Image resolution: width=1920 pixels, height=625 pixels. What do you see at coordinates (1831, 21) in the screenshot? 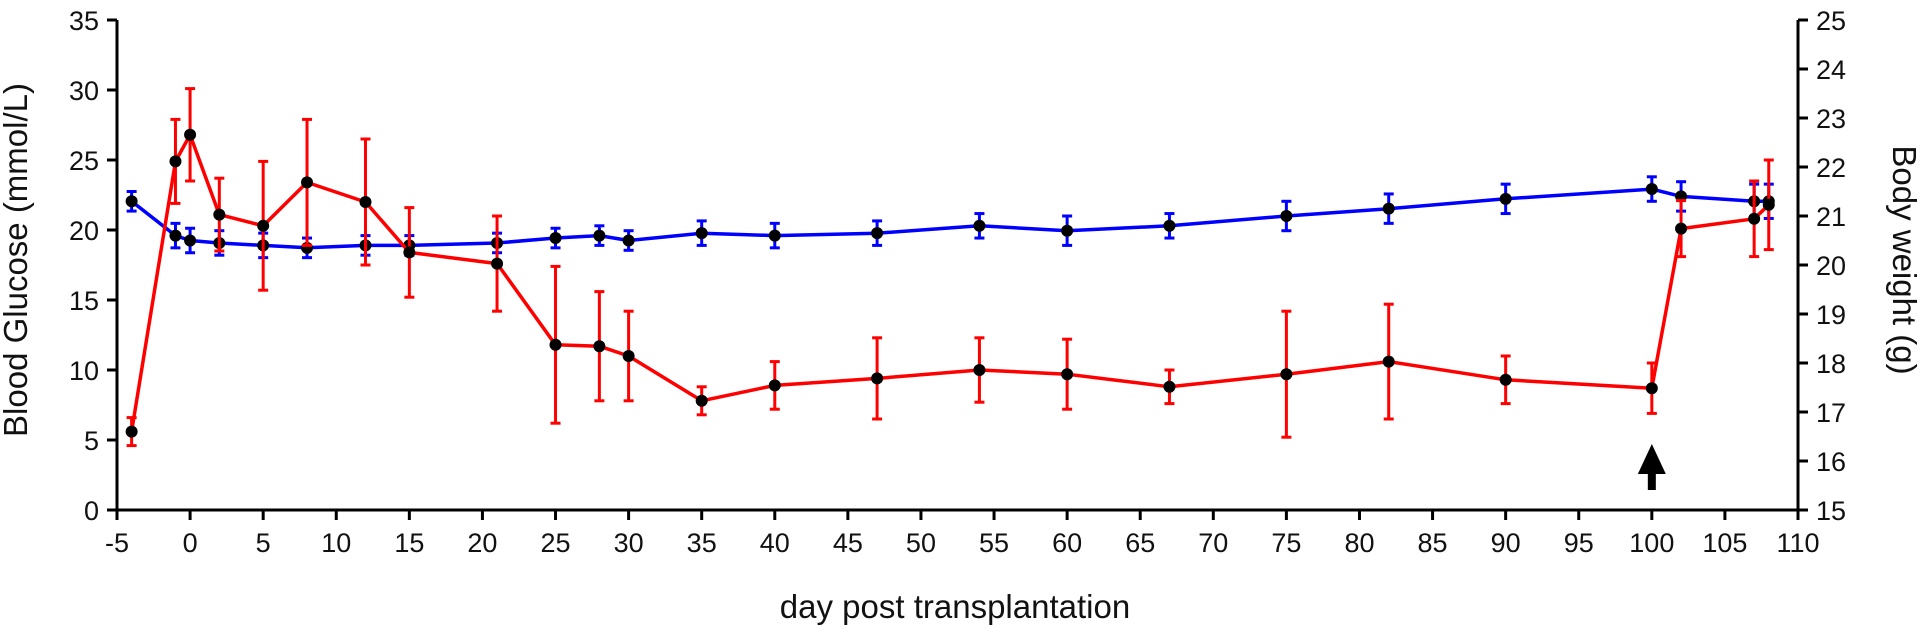
I see `y-right-tick-label: 25` at bounding box center [1831, 21].